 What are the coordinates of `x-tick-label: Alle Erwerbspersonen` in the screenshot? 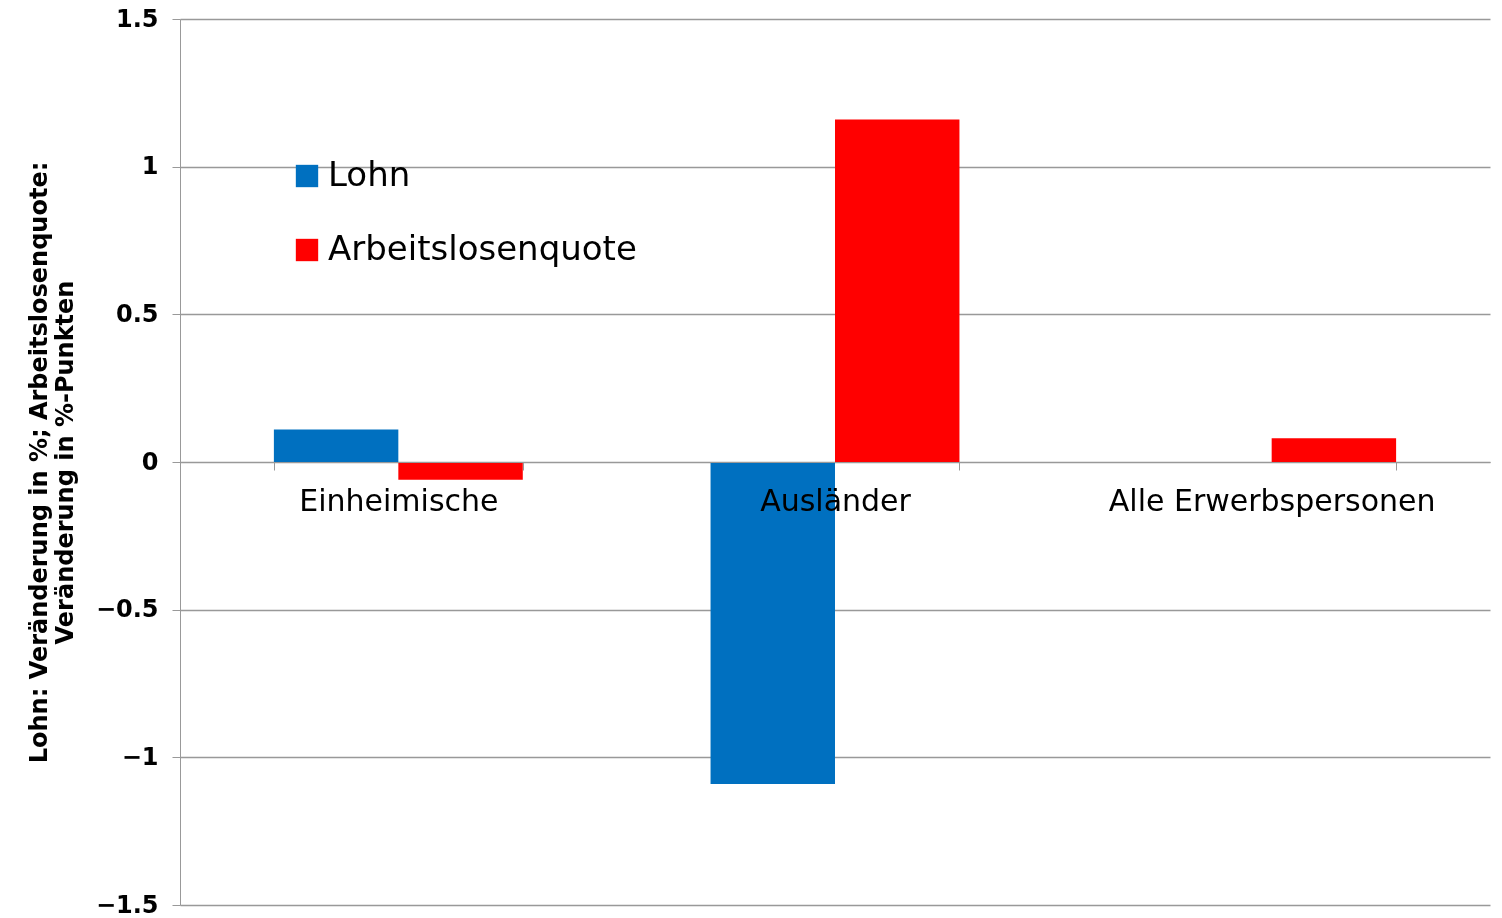 It's located at (1272, 500).